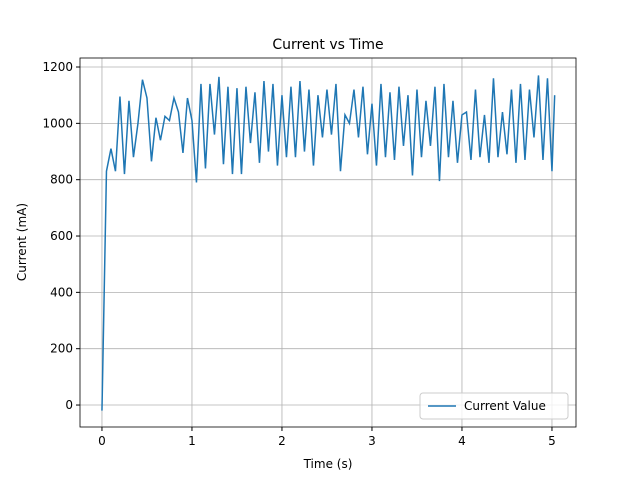 The height and width of the screenshot is (484, 640). What do you see at coordinates (192, 441) in the screenshot?
I see `x-tick-label: 1` at bounding box center [192, 441].